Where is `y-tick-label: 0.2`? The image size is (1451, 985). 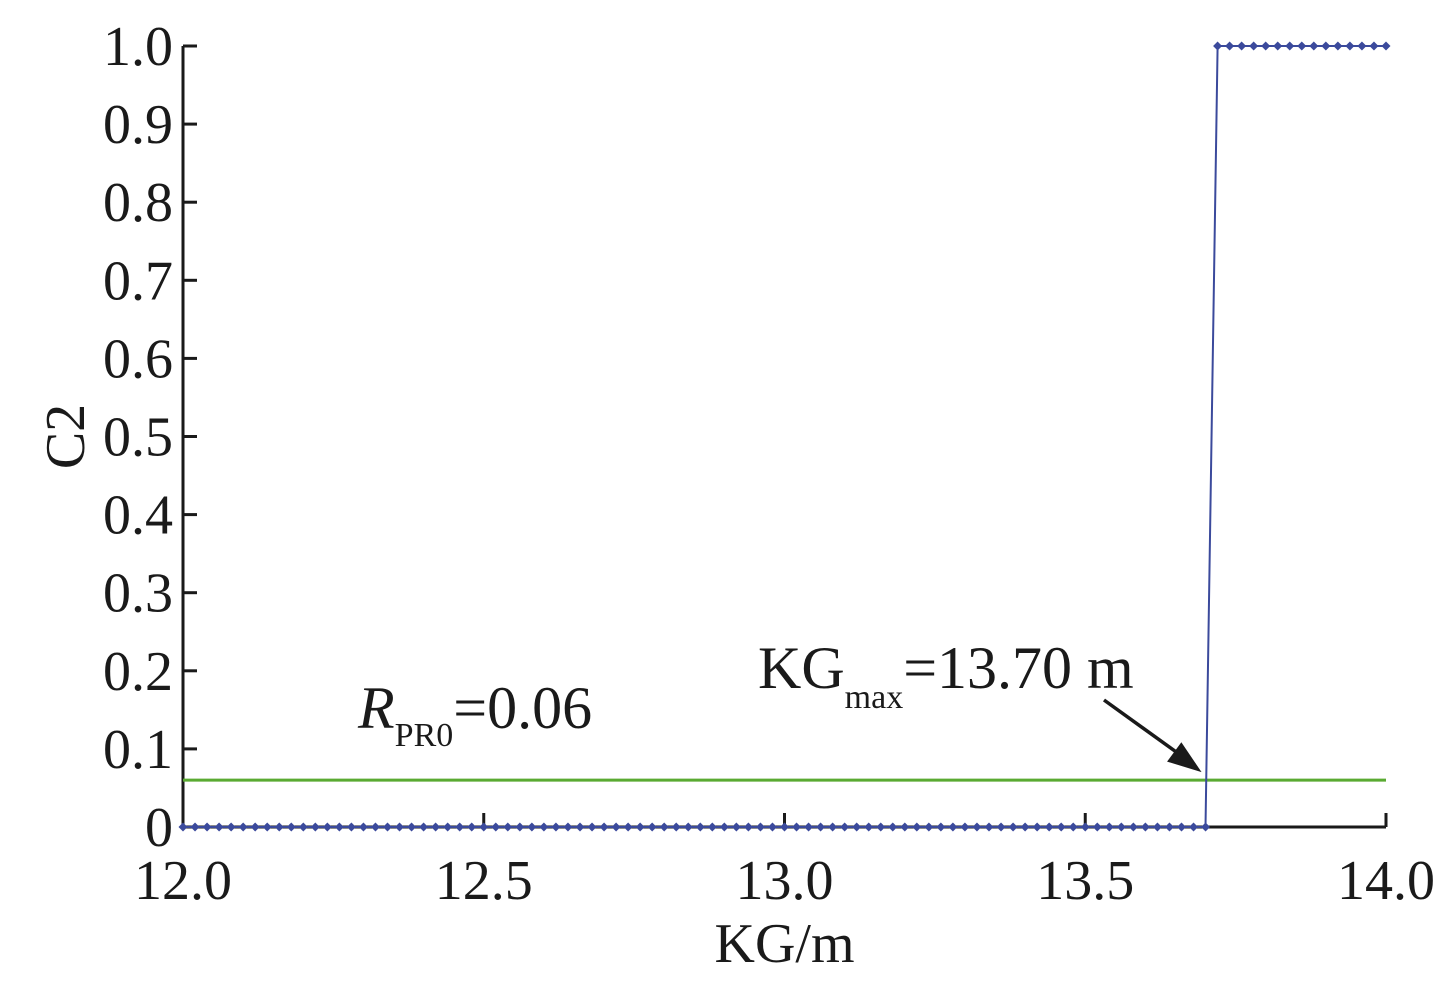
y-tick-label: 0.2 is located at coordinates (138, 672).